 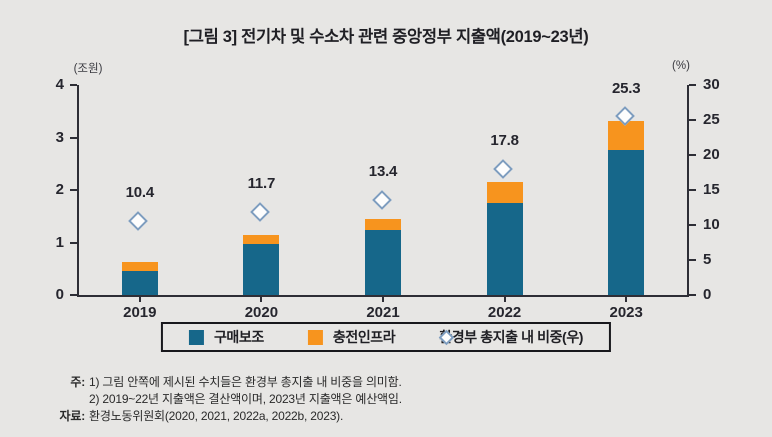 What do you see at coordinates (707, 294) in the screenshot?
I see `right-axis-tick-label: 0` at bounding box center [707, 294].